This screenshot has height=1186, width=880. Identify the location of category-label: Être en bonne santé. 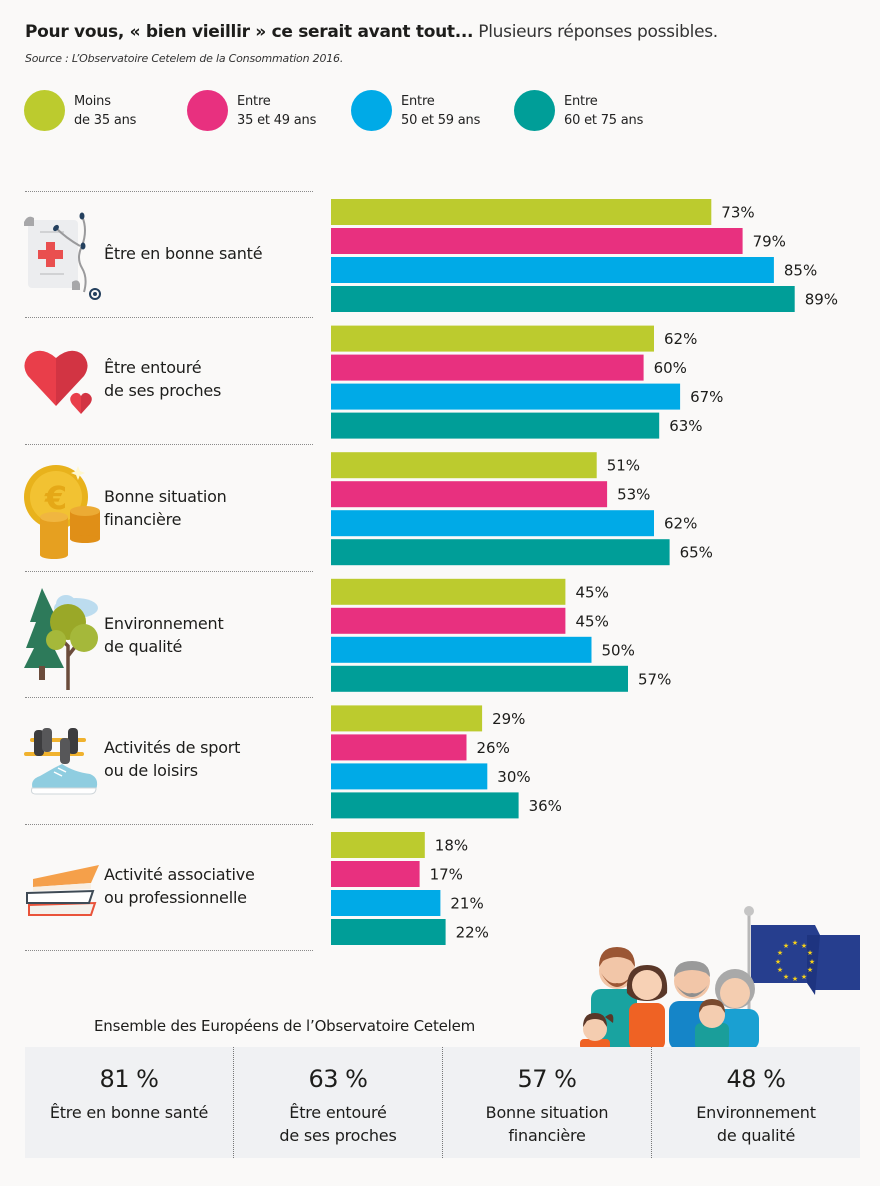
(183, 253).